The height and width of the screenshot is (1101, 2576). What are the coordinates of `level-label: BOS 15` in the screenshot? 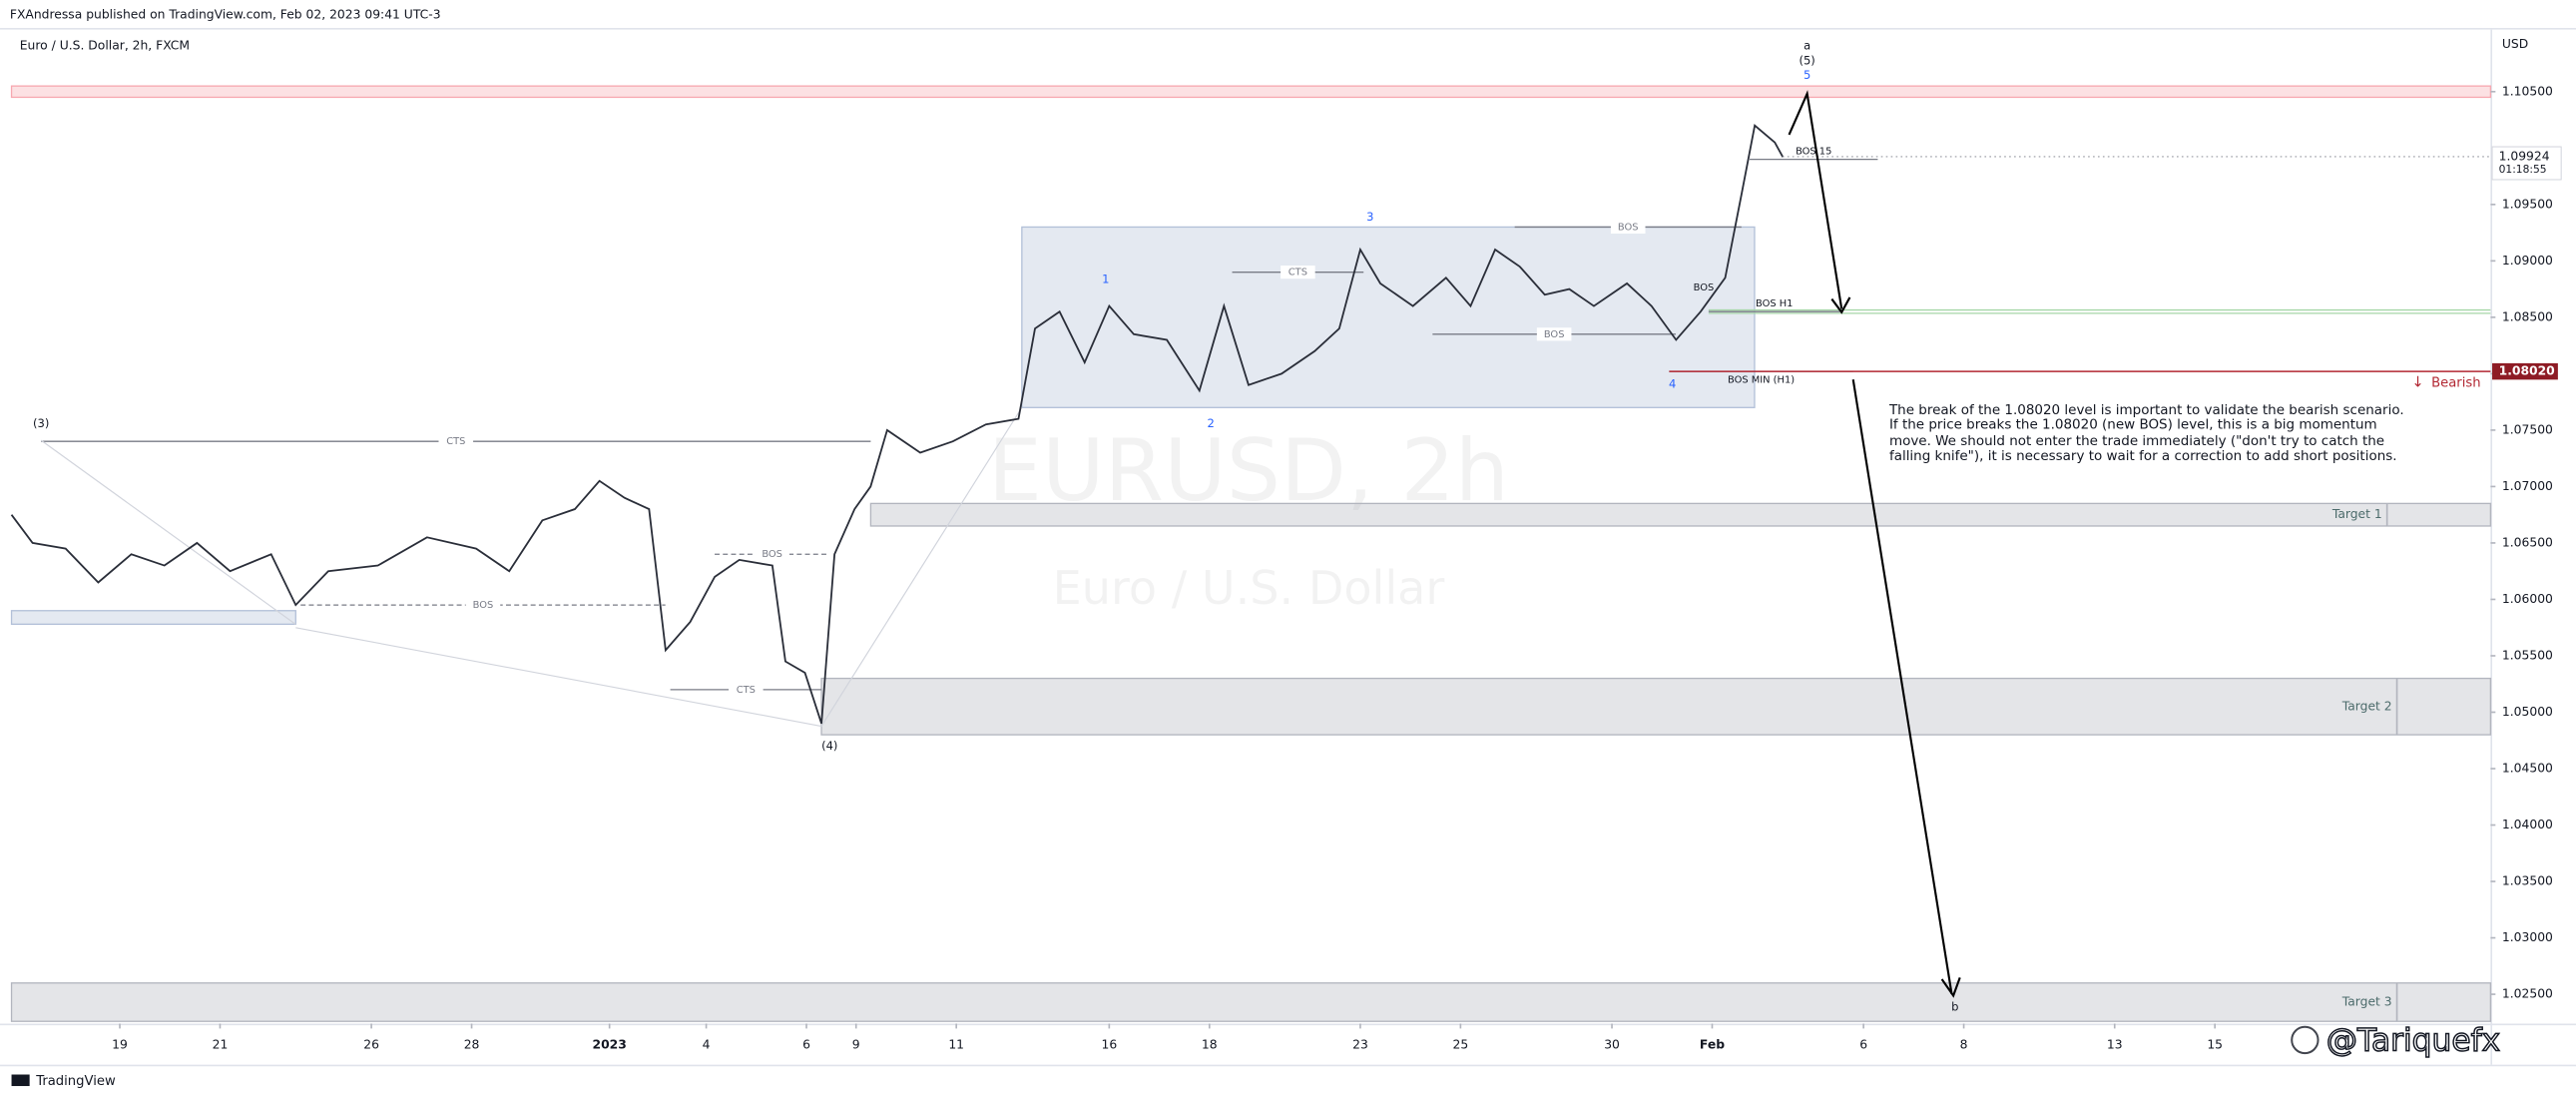 It's located at (1814, 152).